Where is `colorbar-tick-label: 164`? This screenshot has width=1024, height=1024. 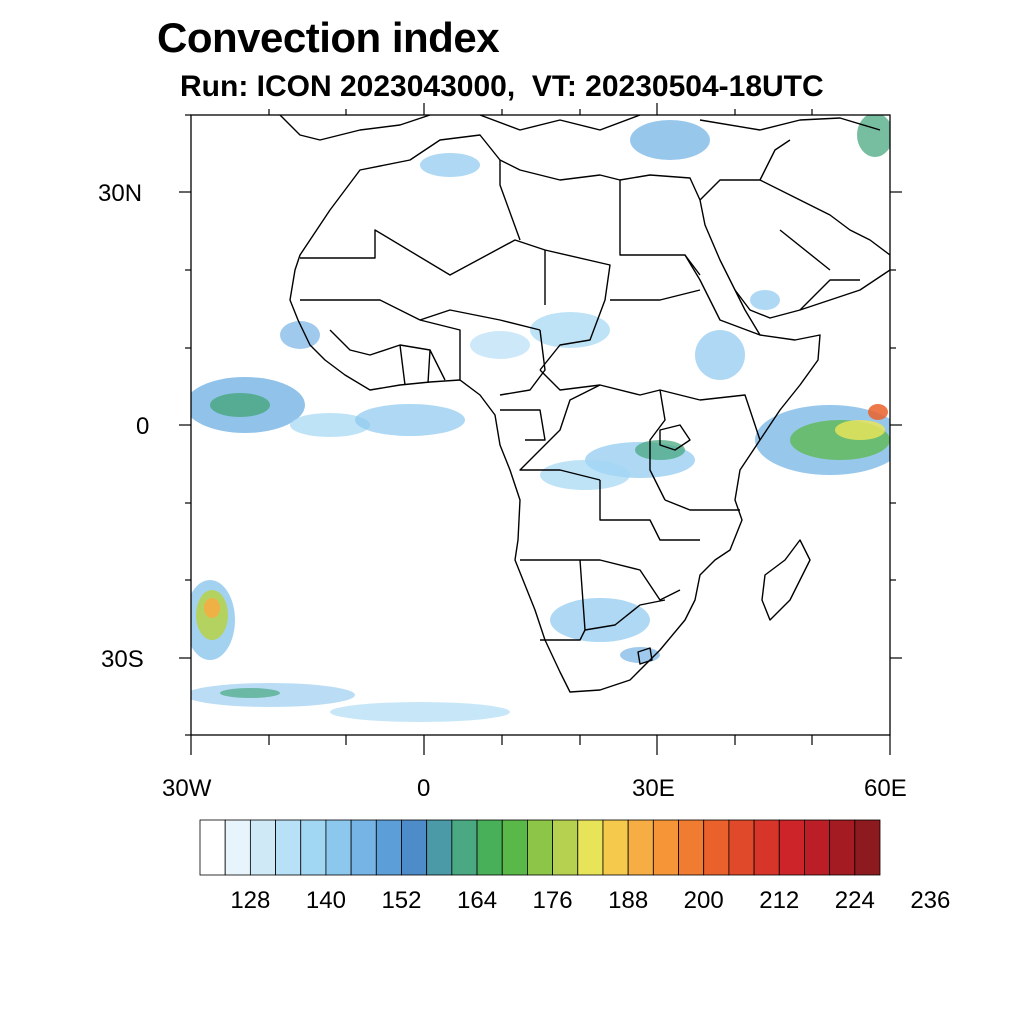
colorbar-tick-label: 164 is located at coordinates (477, 900).